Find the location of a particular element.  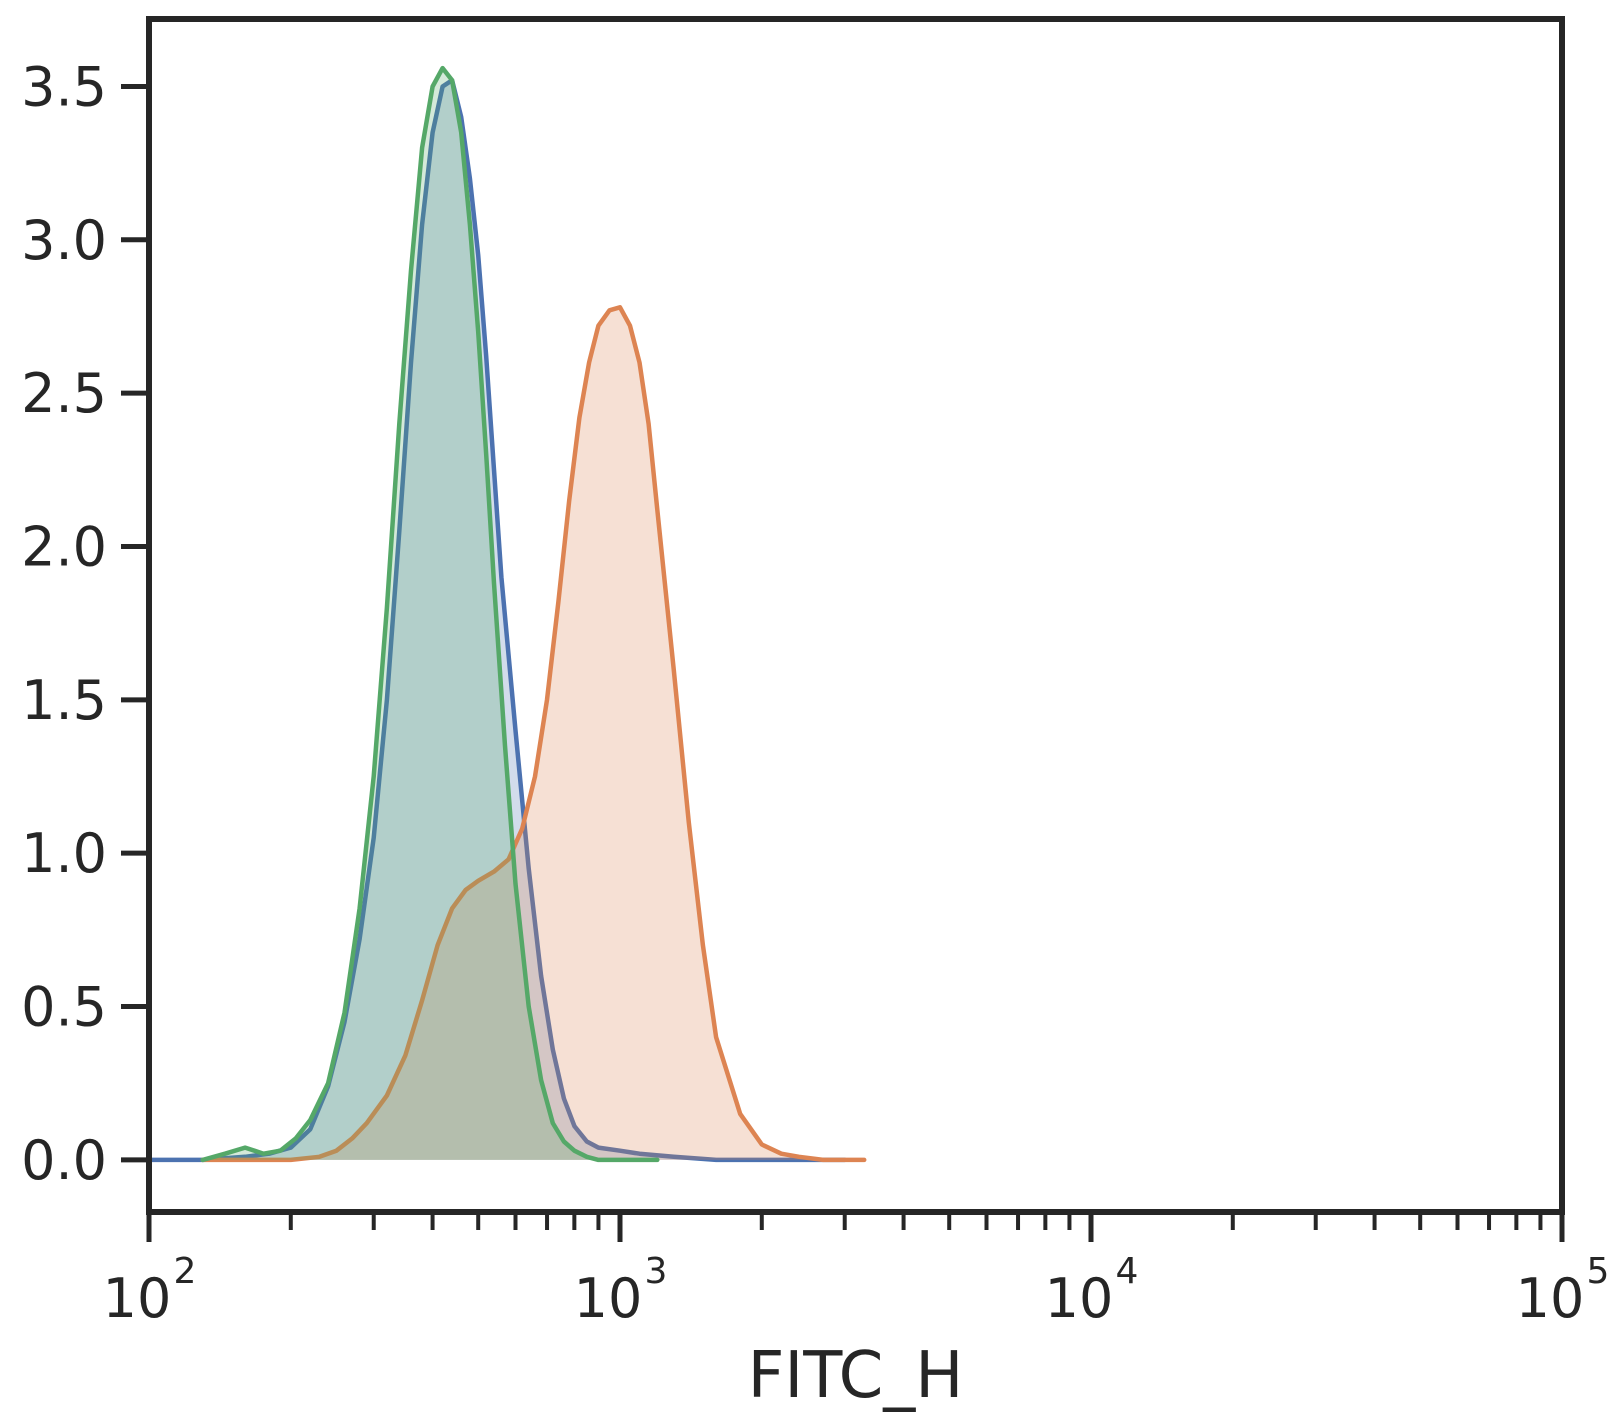

x-tick-label-exponent: 2 is located at coordinates (185, 1271).